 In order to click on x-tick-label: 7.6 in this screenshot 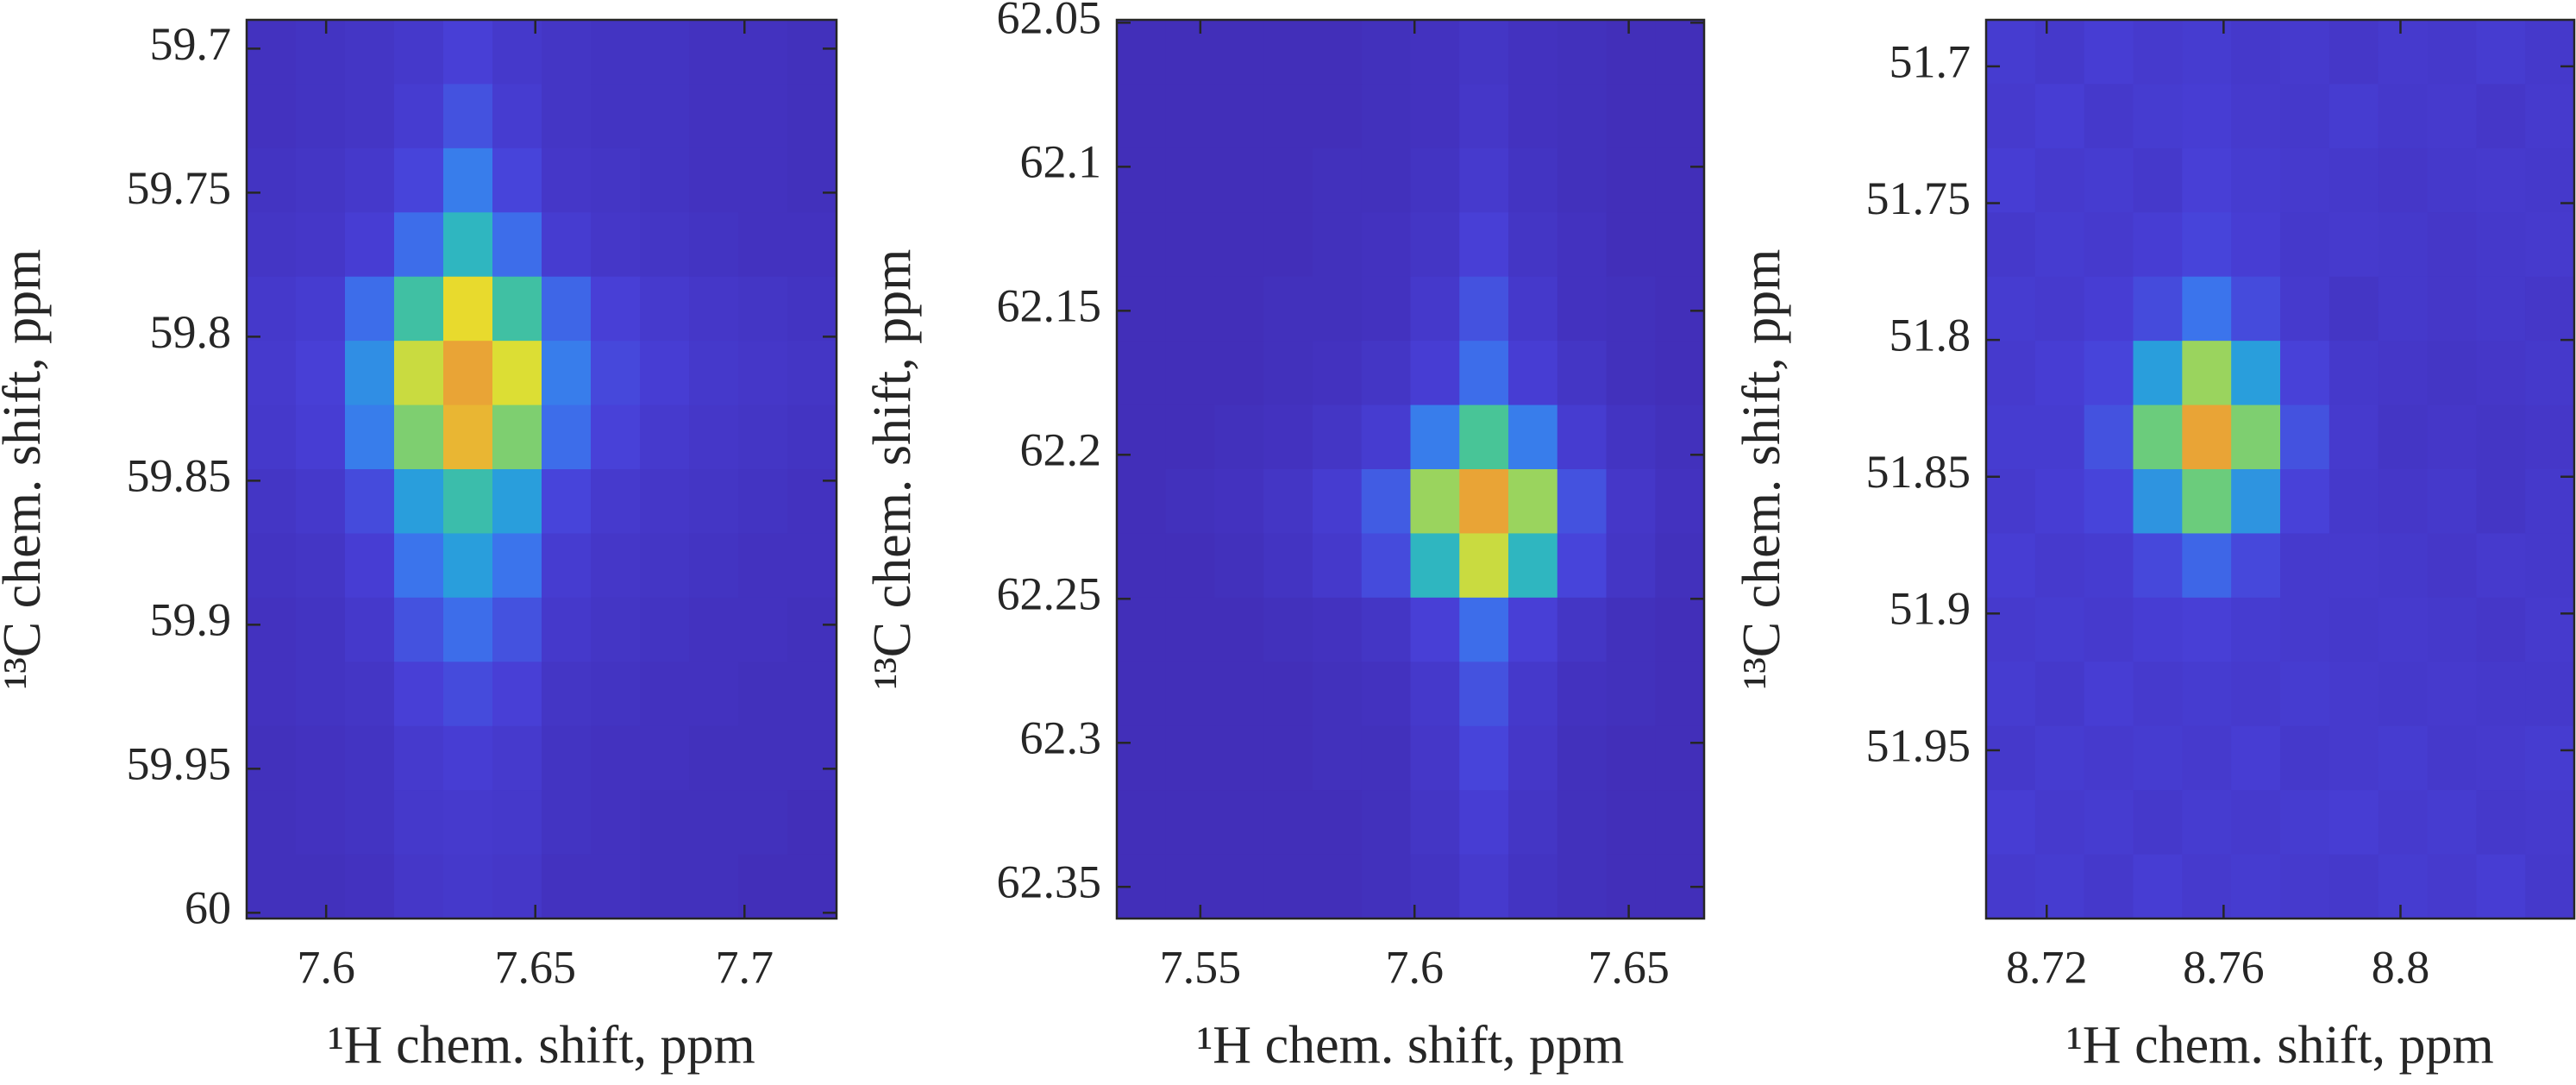, I will do `click(1414, 967)`.